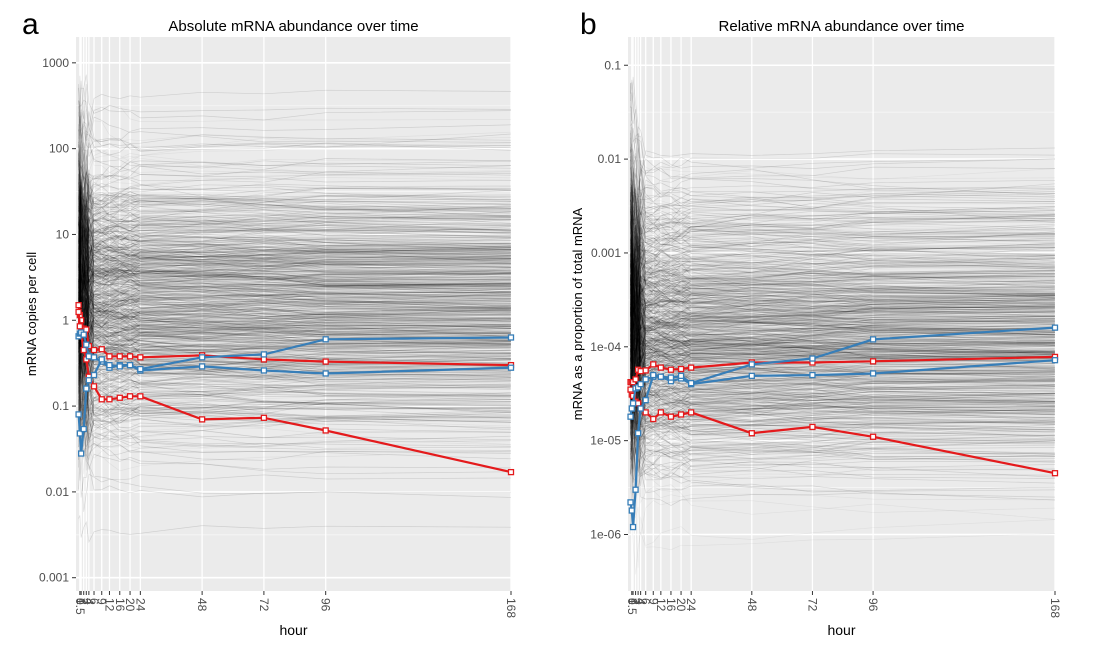  What do you see at coordinates (605, 347) in the screenshot?
I see `y-tick-label: 1e-04` at bounding box center [605, 347].